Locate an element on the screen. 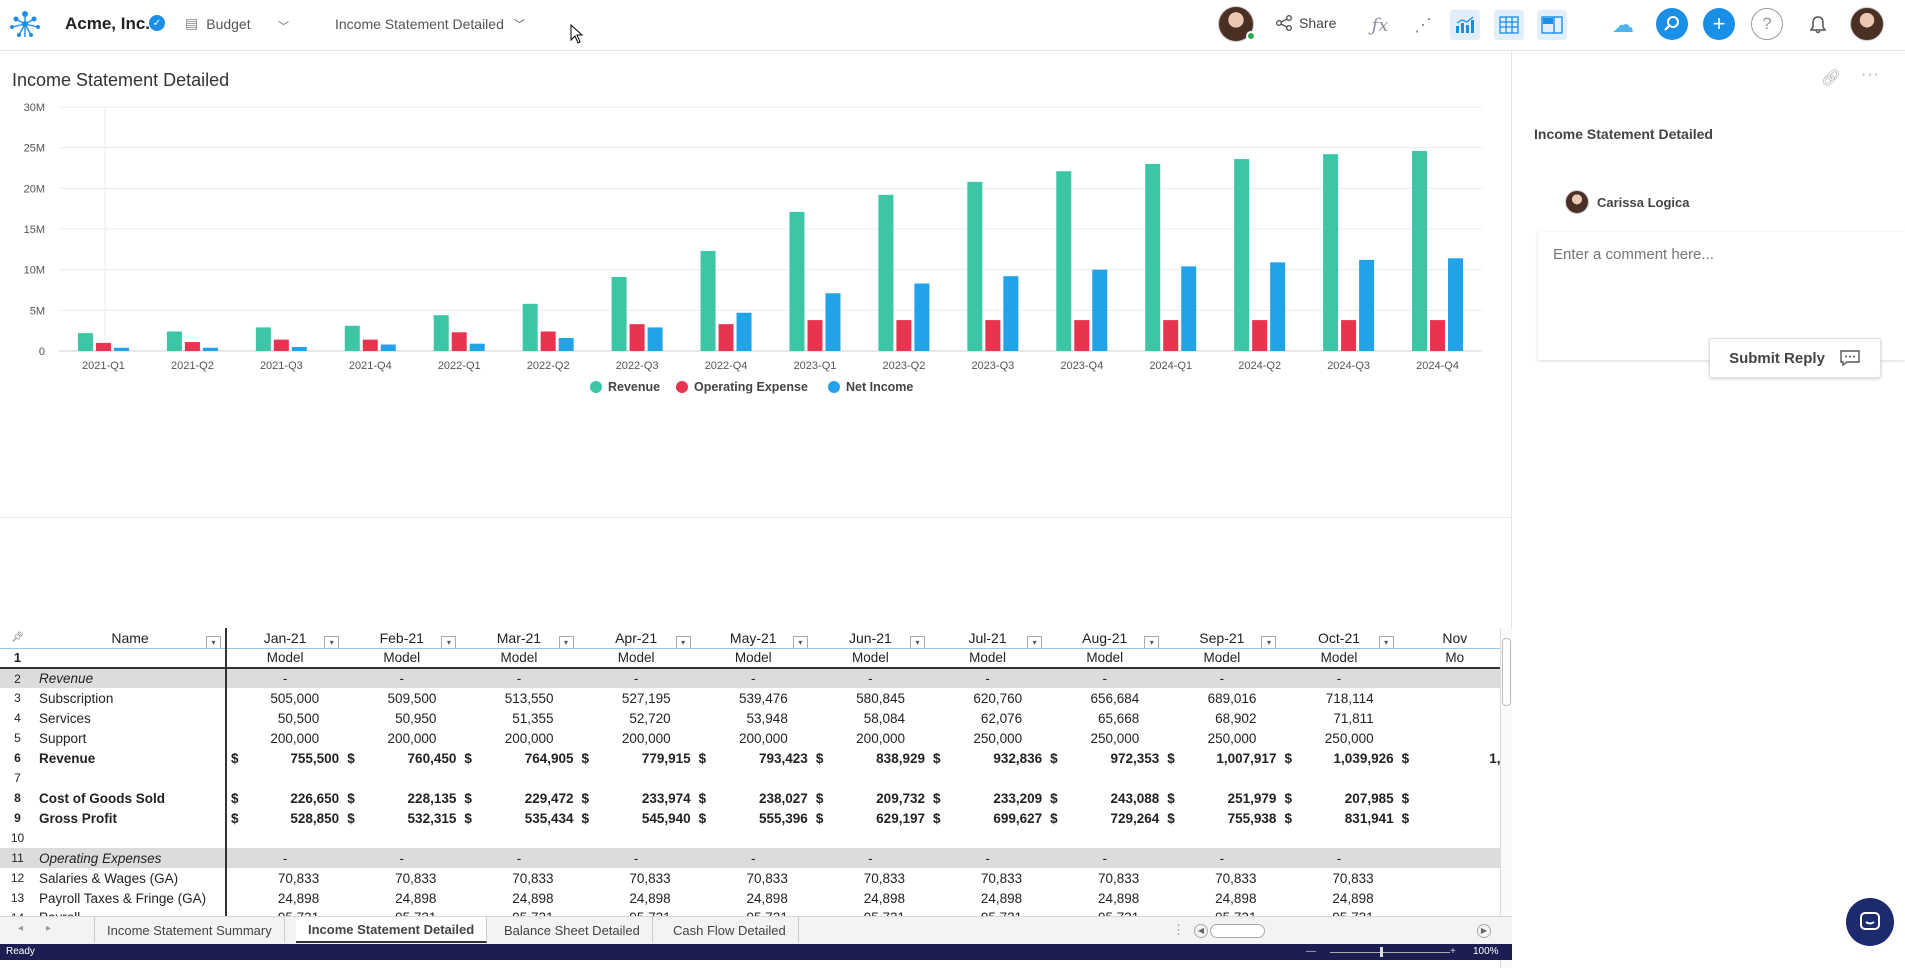  data-cell: 620,760 is located at coordinates (998, 698).